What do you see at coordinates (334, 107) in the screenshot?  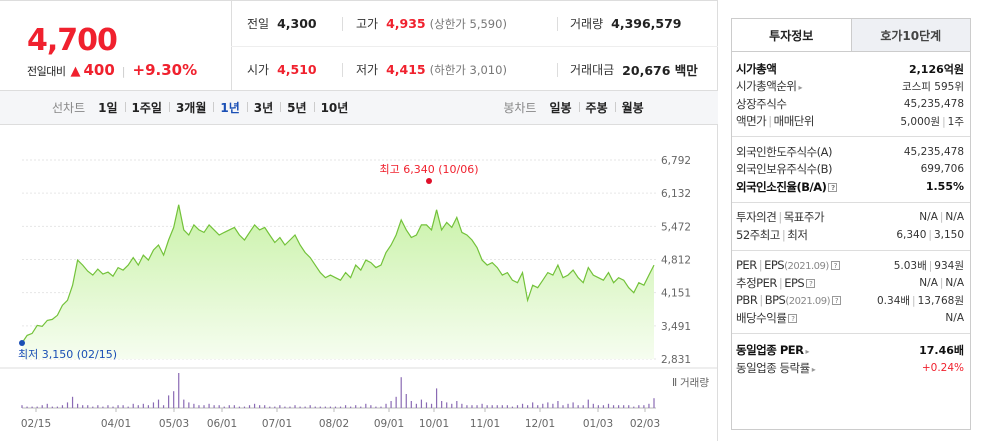 I see `tab-period-10y: 10년` at bounding box center [334, 107].